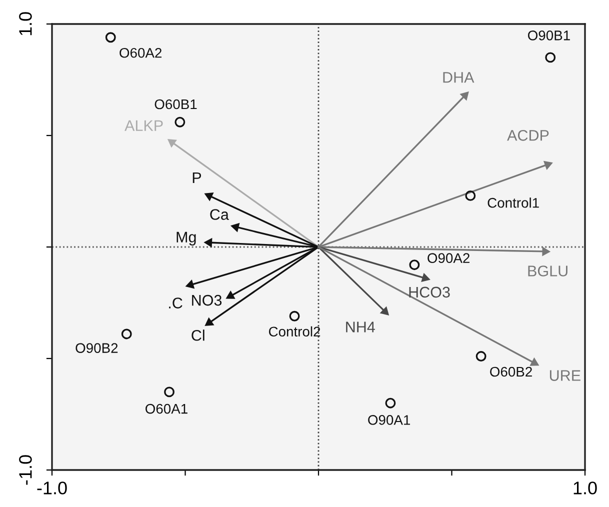 This screenshot has width=609, height=507. What do you see at coordinates (198, 335) in the screenshot?
I see `series-label: Cl` at bounding box center [198, 335].